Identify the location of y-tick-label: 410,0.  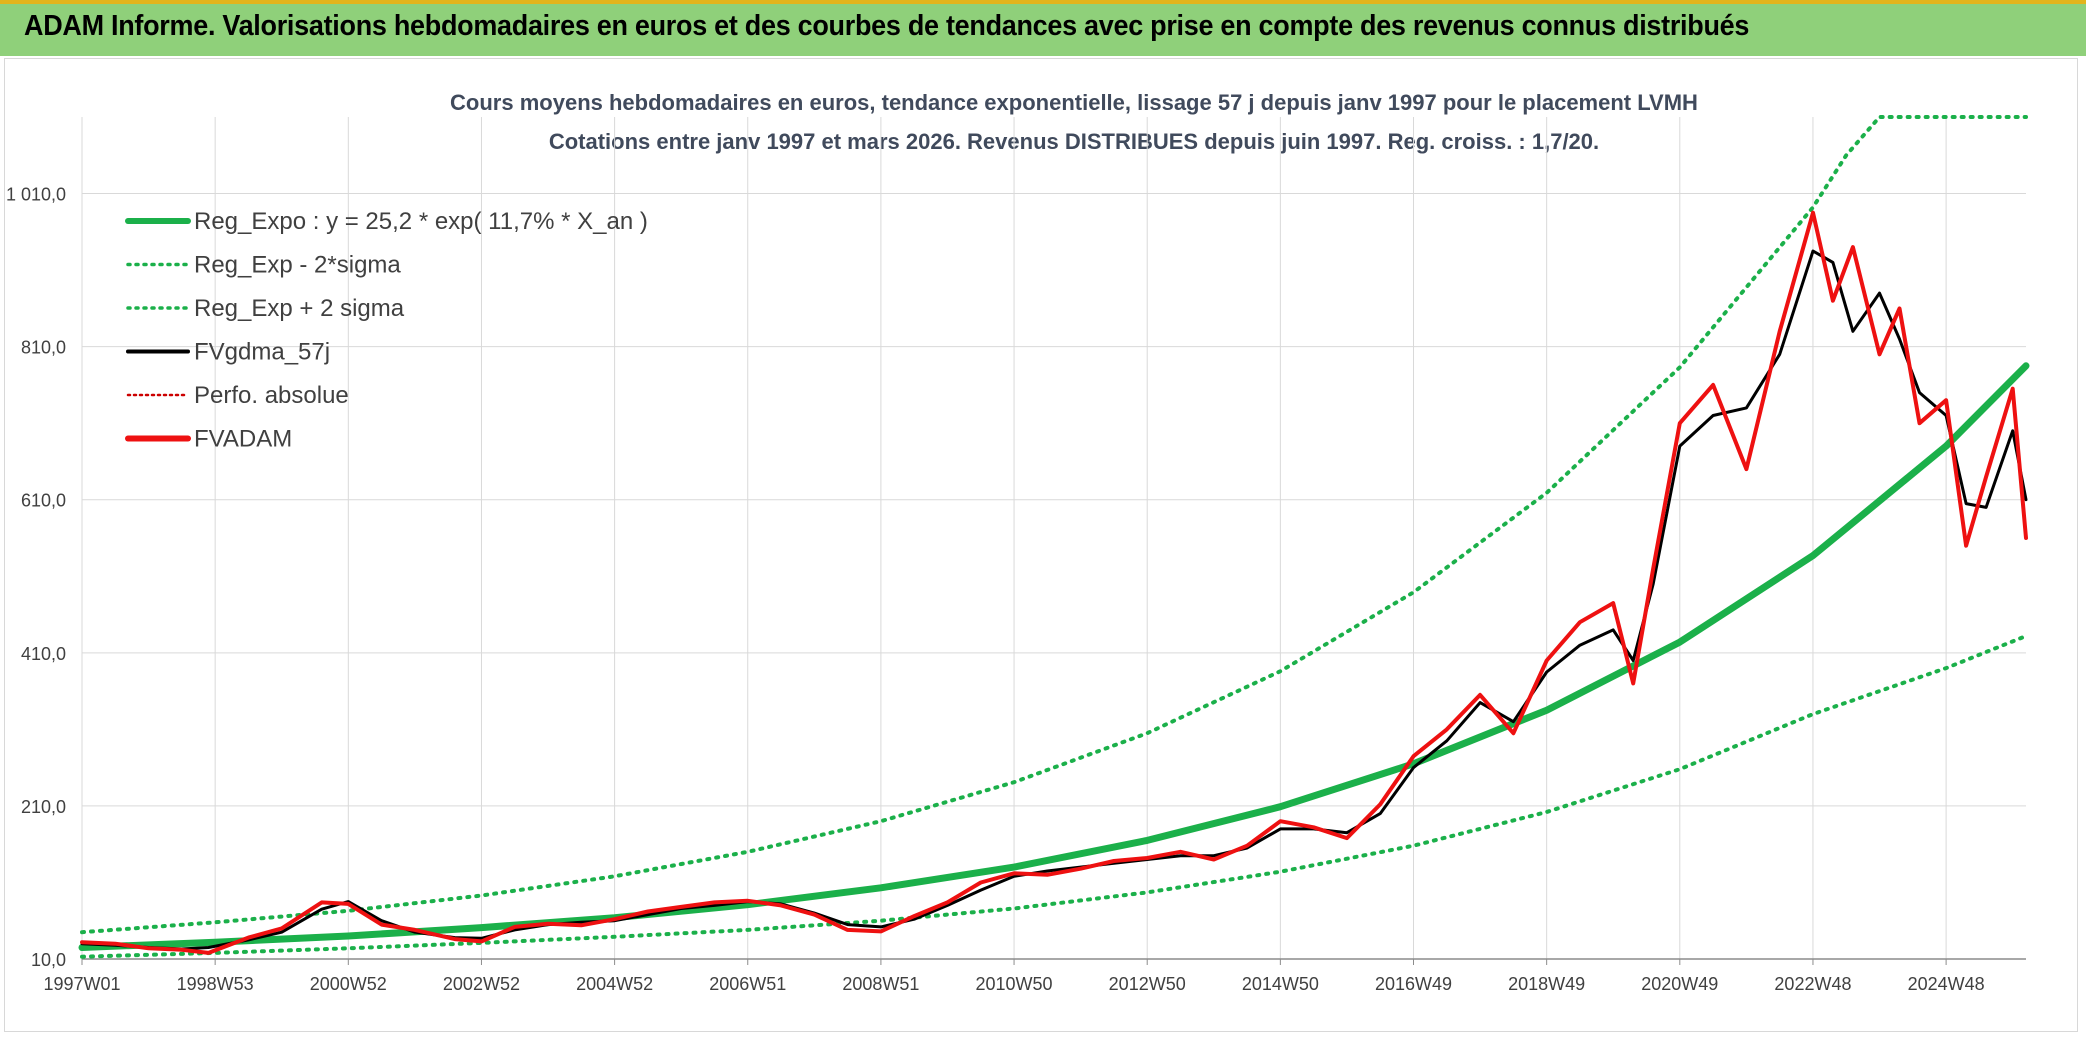
(43, 654).